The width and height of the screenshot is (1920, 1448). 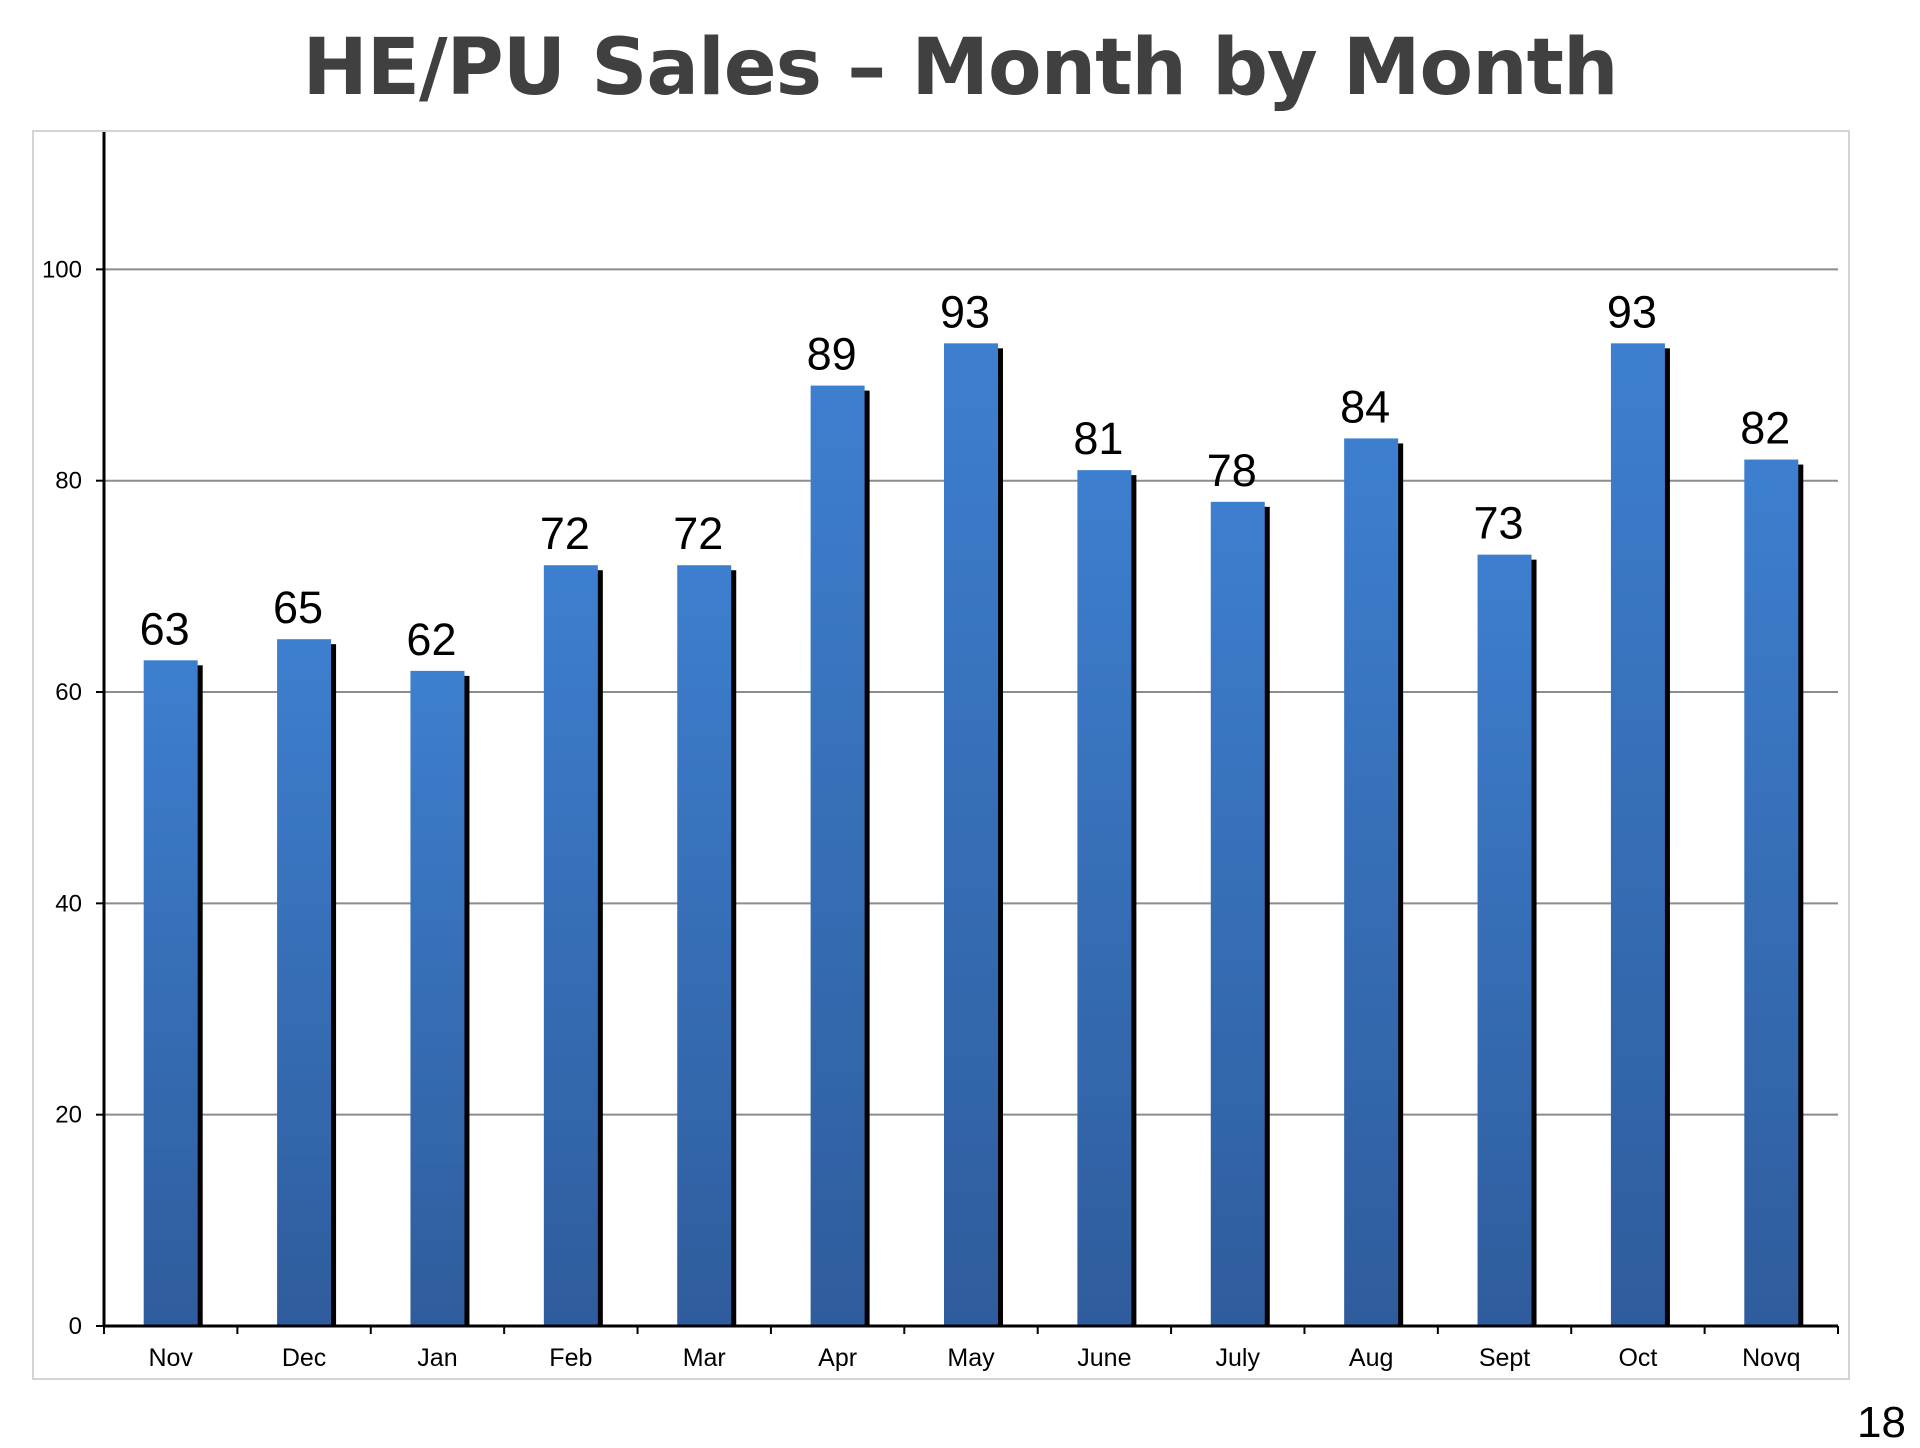 What do you see at coordinates (304, 1358) in the screenshot?
I see `x-tick-label-dec: Dec` at bounding box center [304, 1358].